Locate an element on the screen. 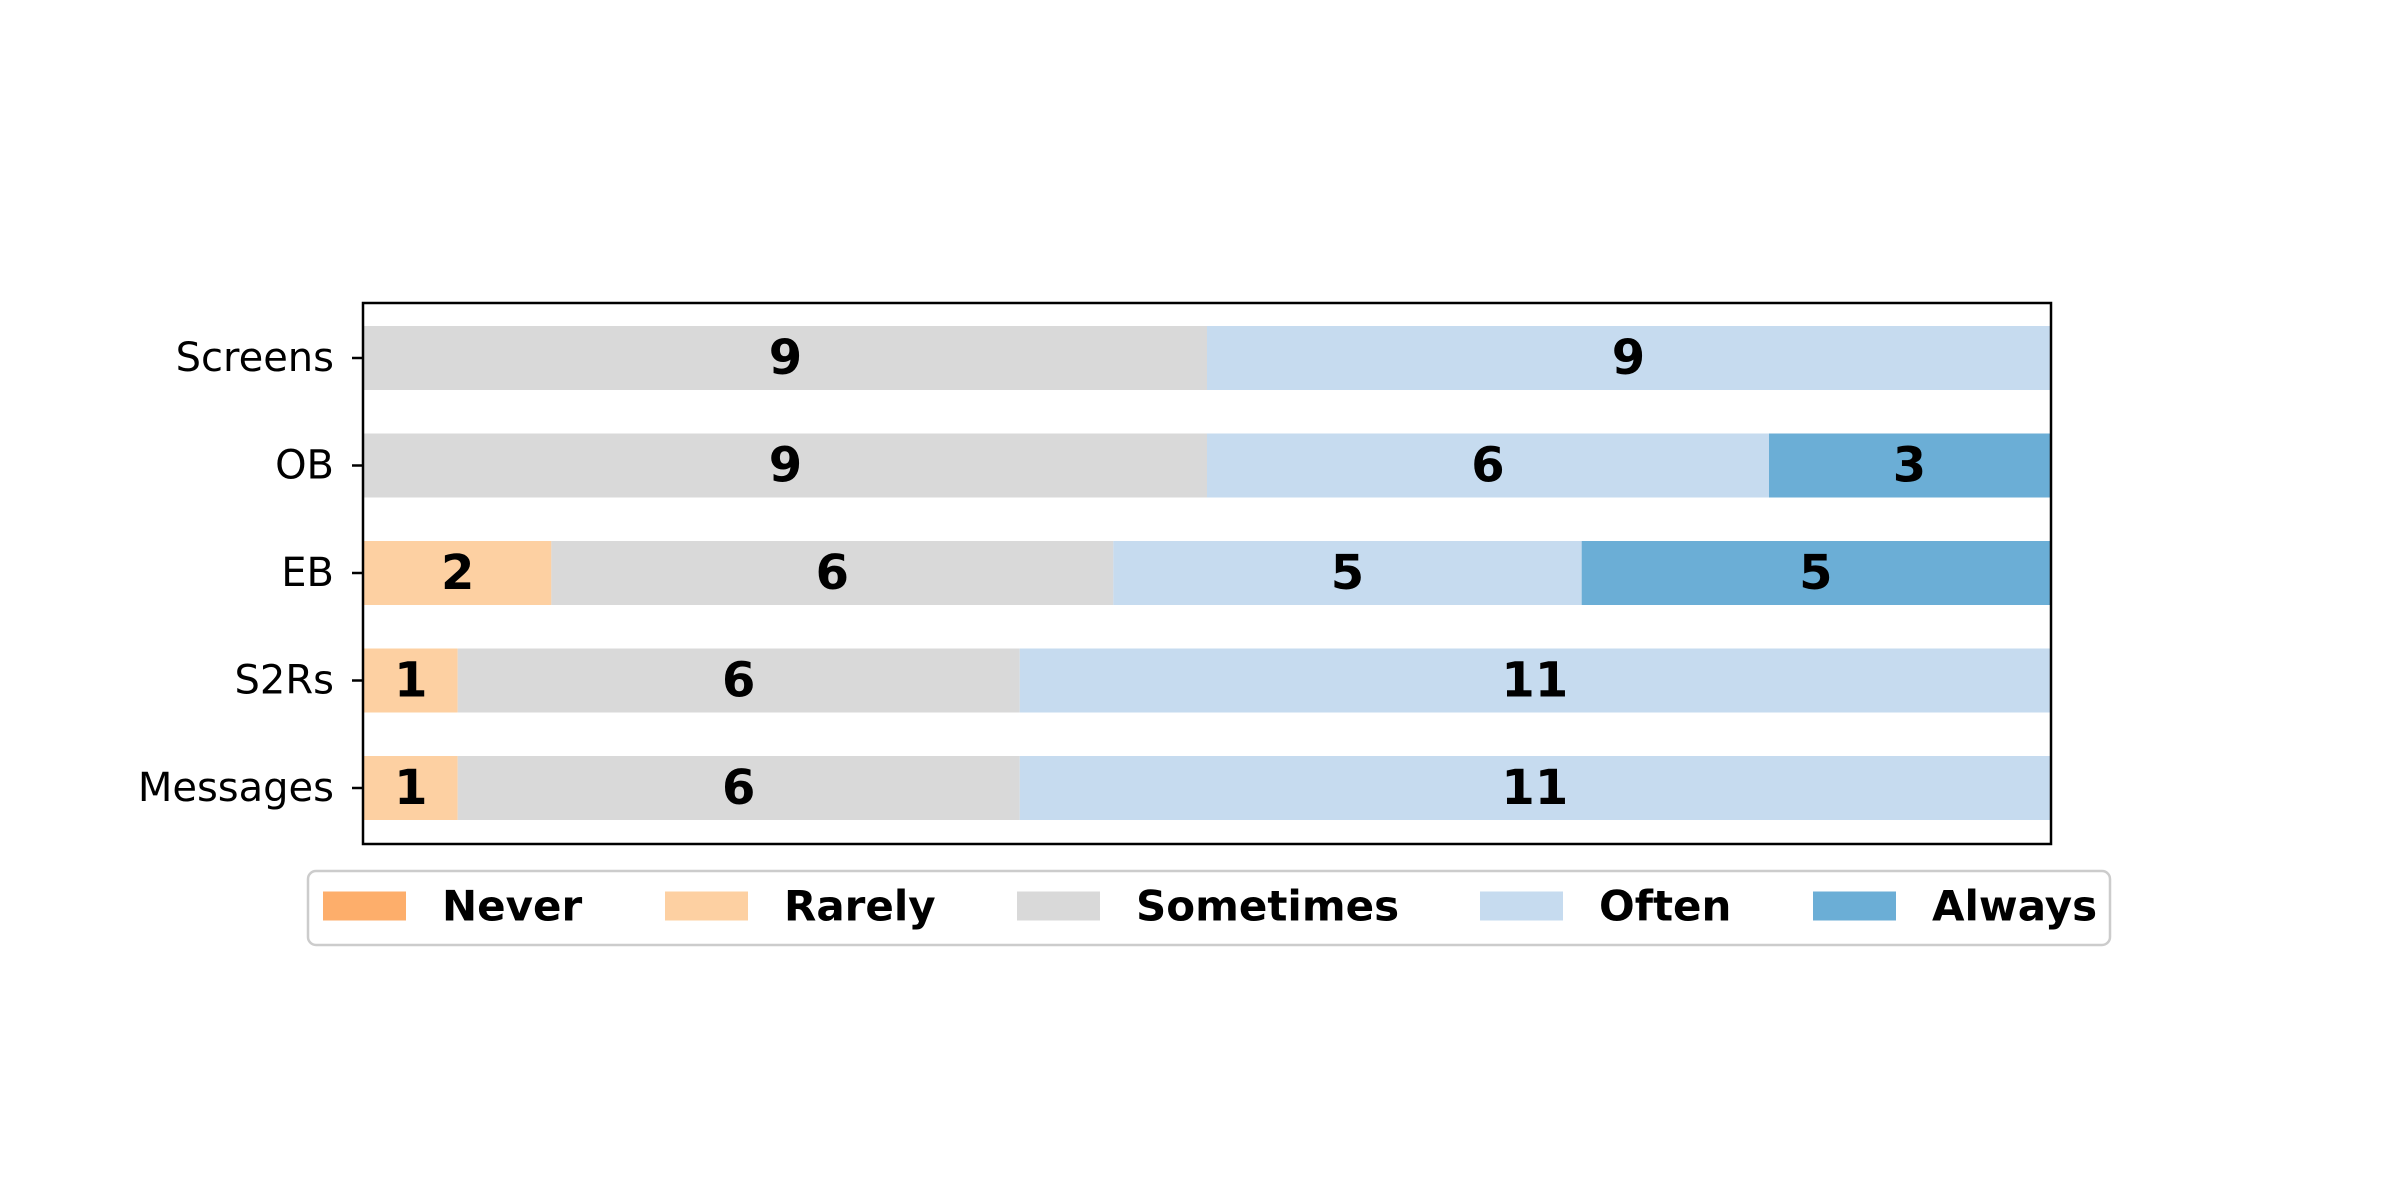  data-label-s2rs-rarely: 1 is located at coordinates (410, 681).